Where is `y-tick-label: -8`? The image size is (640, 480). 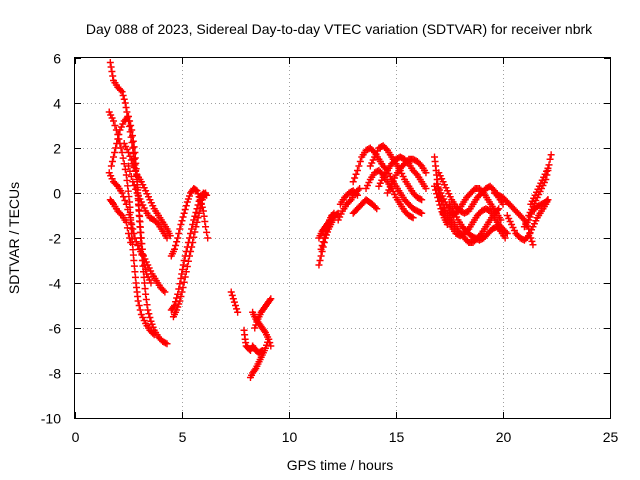 y-tick-label: -8 is located at coordinates (55, 374).